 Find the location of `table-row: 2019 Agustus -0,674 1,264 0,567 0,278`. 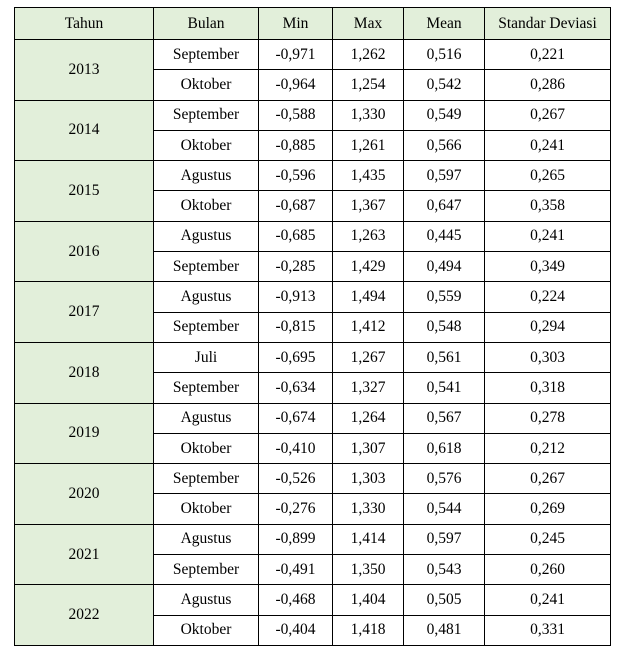

table-row: 2019 Agustus -0,674 1,264 0,567 0,278 is located at coordinates (312, 433).